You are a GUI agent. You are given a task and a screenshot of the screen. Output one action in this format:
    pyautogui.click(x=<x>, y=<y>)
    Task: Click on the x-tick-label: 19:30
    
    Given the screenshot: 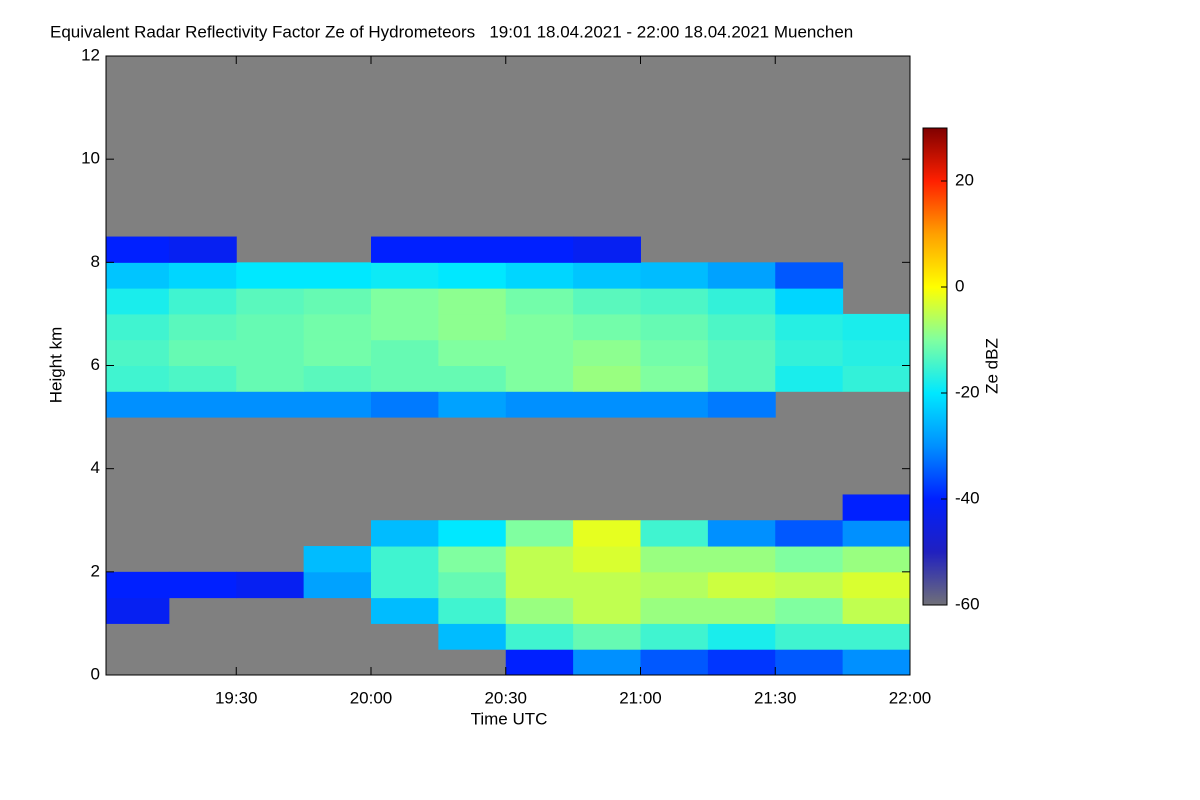 What is the action you would take?
    pyautogui.click(x=236, y=697)
    